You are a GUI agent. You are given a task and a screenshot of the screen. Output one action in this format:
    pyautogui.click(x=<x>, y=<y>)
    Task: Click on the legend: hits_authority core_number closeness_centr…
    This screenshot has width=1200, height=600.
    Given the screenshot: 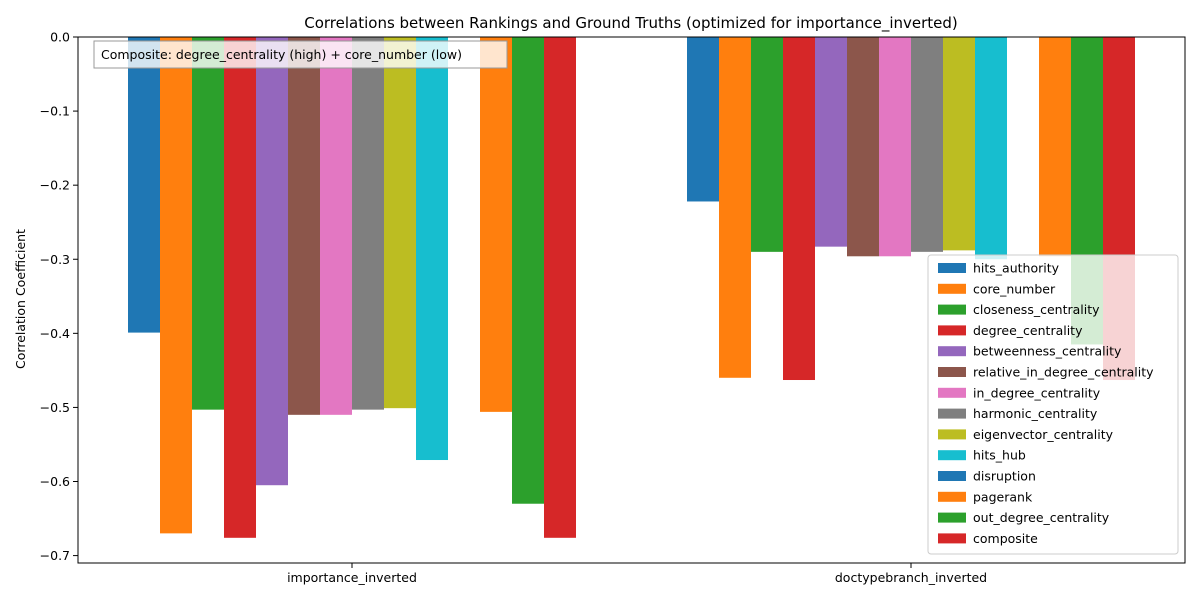 What is the action you would take?
    pyautogui.click(x=1053, y=404)
    